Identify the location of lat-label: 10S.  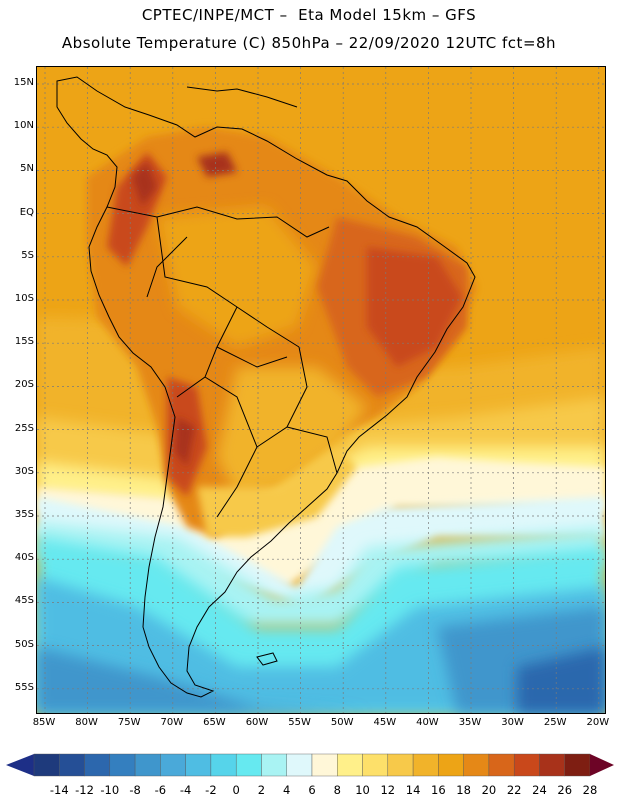
(24, 298).